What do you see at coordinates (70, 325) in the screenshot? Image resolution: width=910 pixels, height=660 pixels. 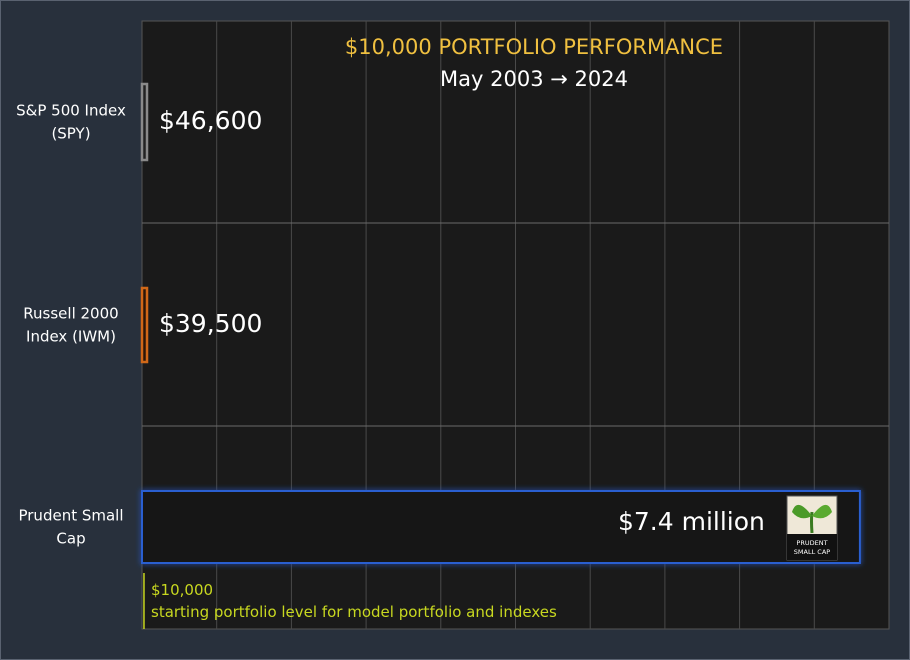 I see `category-label-1: Russell 2000 Index (IWM)` at bounding box center [70, 325].